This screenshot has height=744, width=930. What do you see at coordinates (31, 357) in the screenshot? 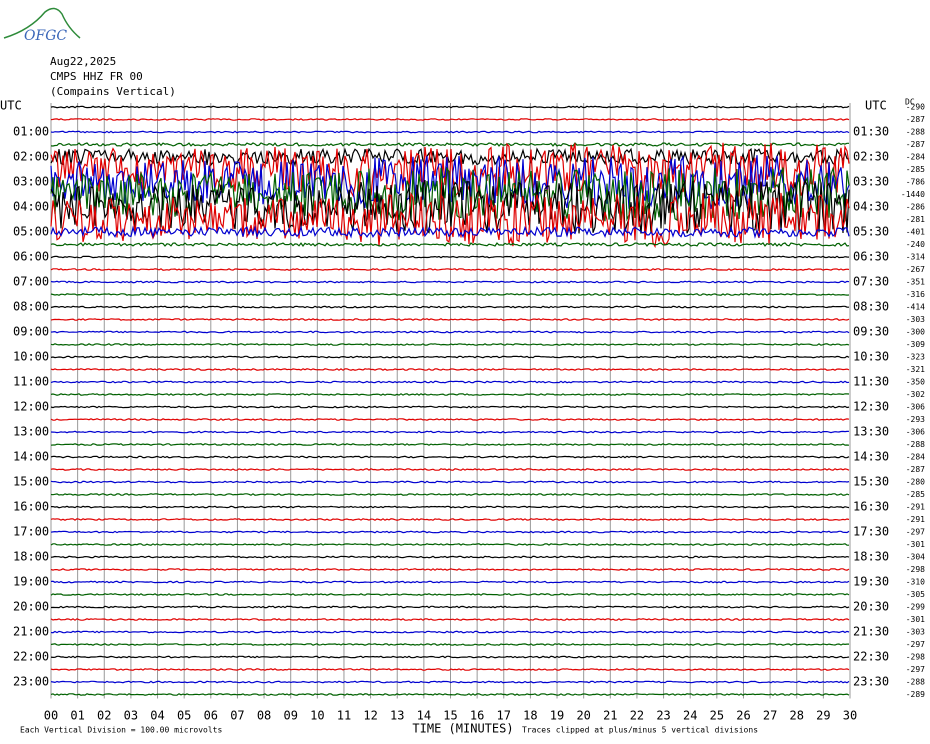
I see `left-time-label: 10:00` at bounding box center [31, 357].